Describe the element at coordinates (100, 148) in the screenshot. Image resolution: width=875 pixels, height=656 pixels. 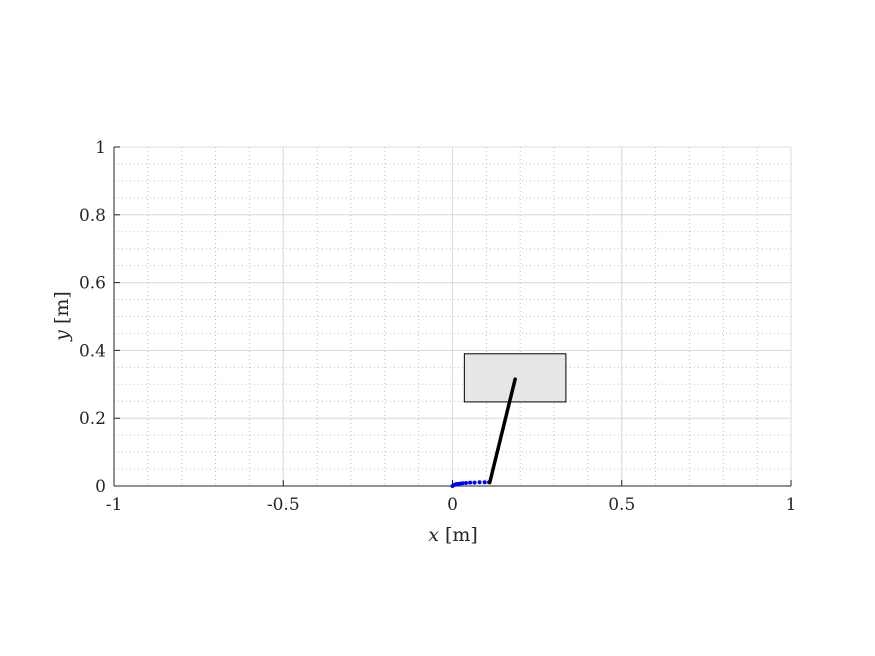
I see `y-tick-label: 1` at that location.